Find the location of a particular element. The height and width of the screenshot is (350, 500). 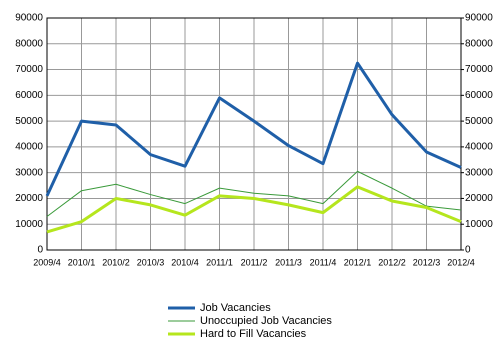

legend-label: Hard to Fill Vacancies is located at coordinates (253, 334).